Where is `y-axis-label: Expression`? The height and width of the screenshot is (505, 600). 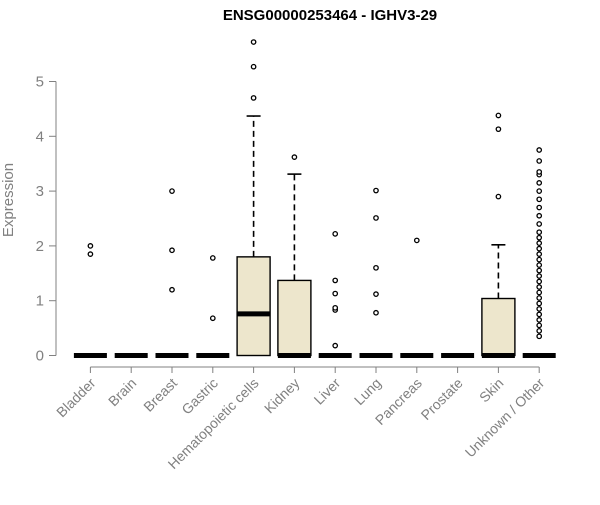
y-axis-label: Expression is located at coordinates (8, 200).